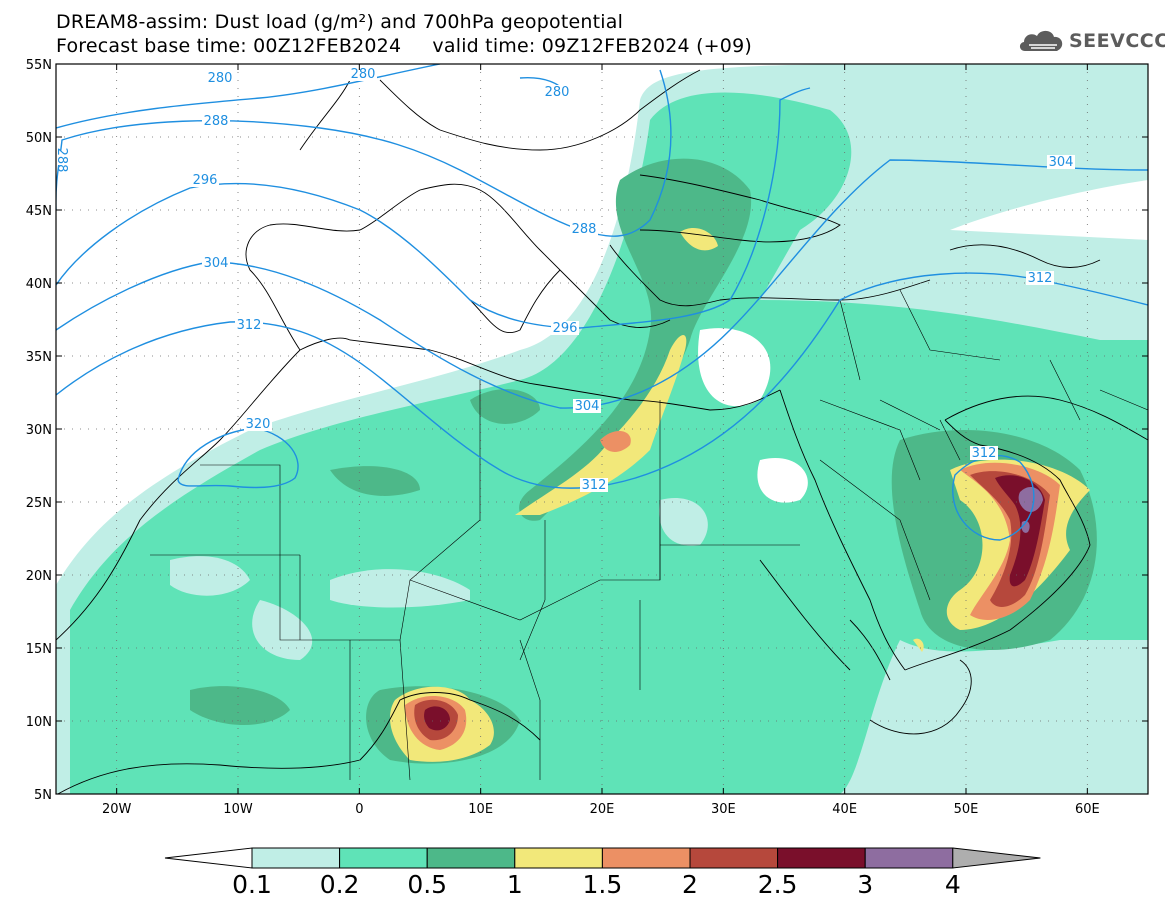 This screenshot has height=907, width=1165. What do you see at coordinates (844, 809) in the screenshot?
I see `lon-tick-label: 40E` at bounding box center [844, 809].